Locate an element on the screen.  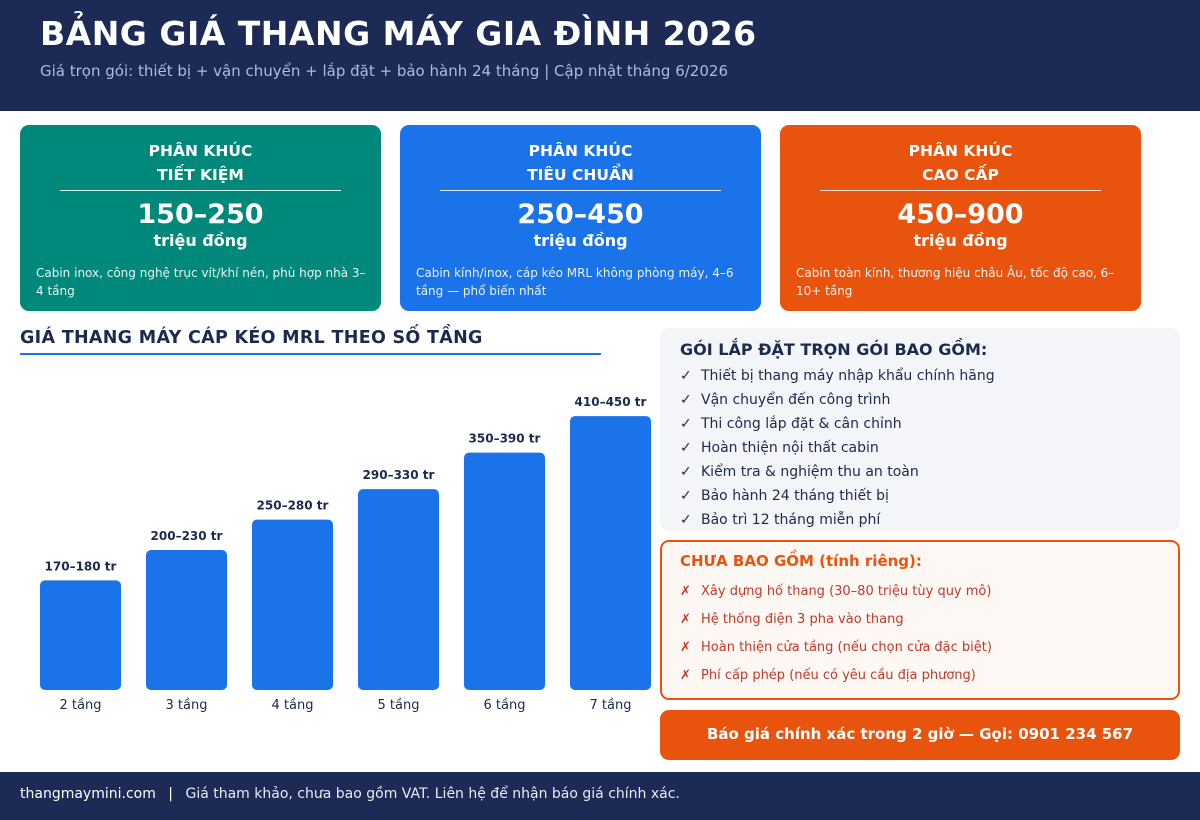
segment-name-line2: CAO CẤP is located at coordinates (960, 175).